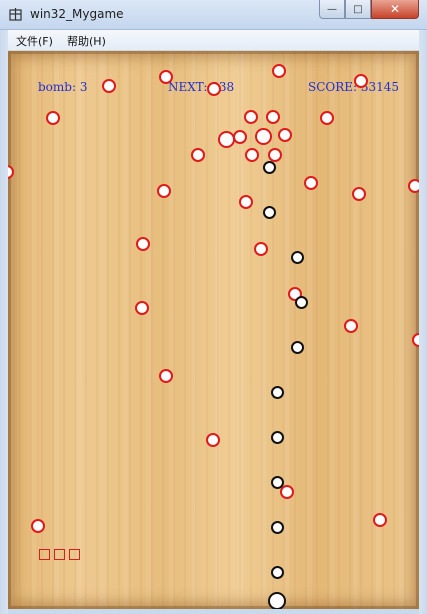 The width and height of the screenshot is (427, 614). I want to click on minimize-icon: —, so click(332, 9).